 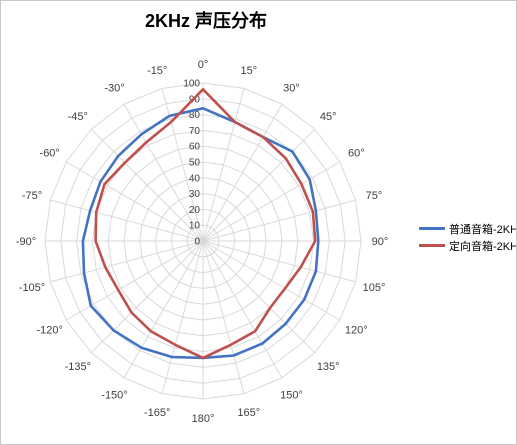 I want to click on angle-label: 15°, so click(x=248, y=71).